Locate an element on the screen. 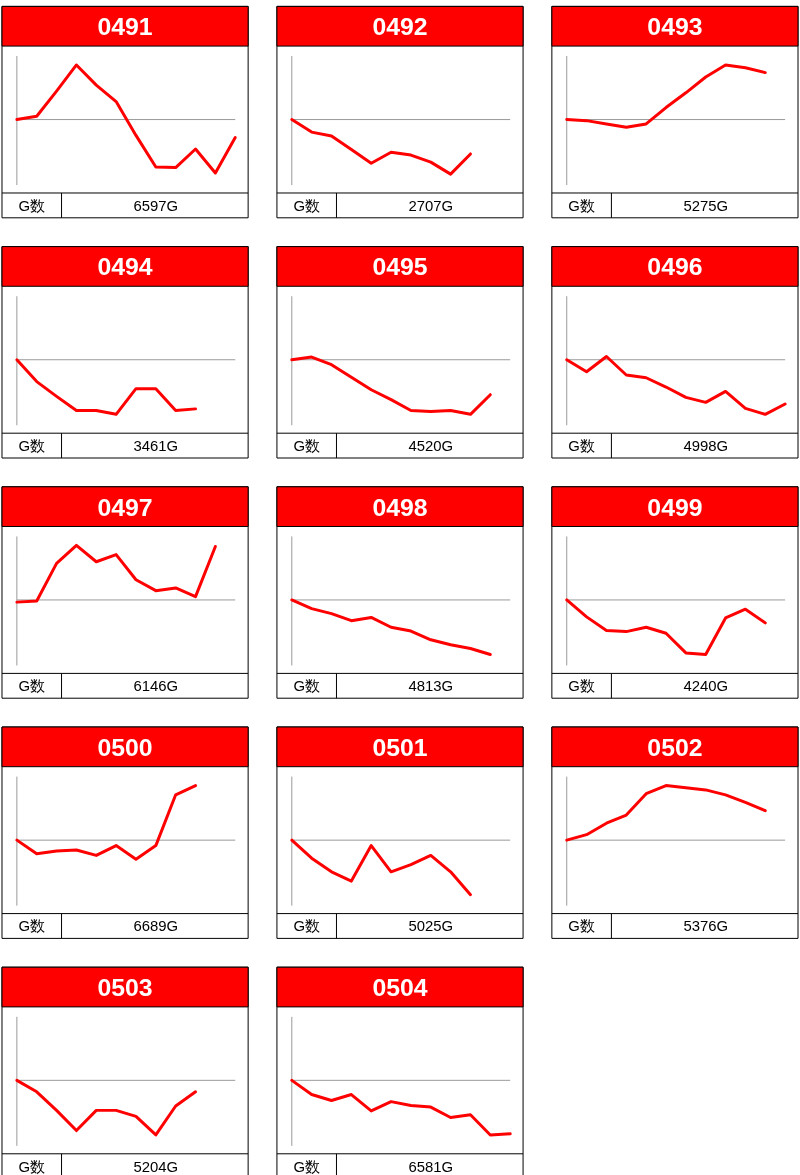 This screenshot has width=800, height=1175. text: 5275G is located at coordinates (706, 205).